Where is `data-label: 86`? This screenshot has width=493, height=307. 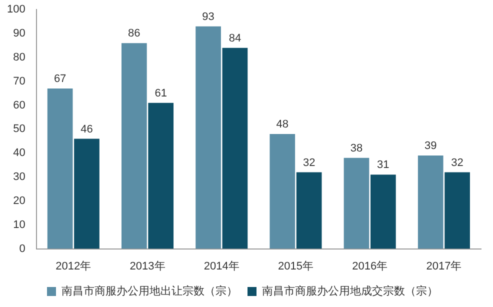
data-label: 86 is located at coordinates (134, 34).